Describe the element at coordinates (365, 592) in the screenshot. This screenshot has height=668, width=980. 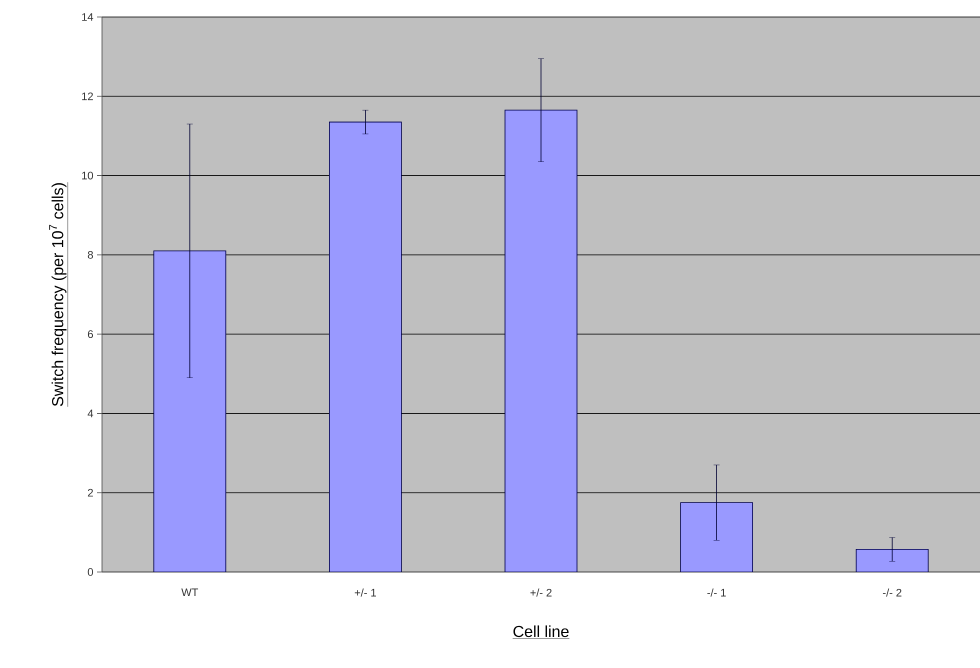
I see `x-tick-label: +/- 1` at that location.